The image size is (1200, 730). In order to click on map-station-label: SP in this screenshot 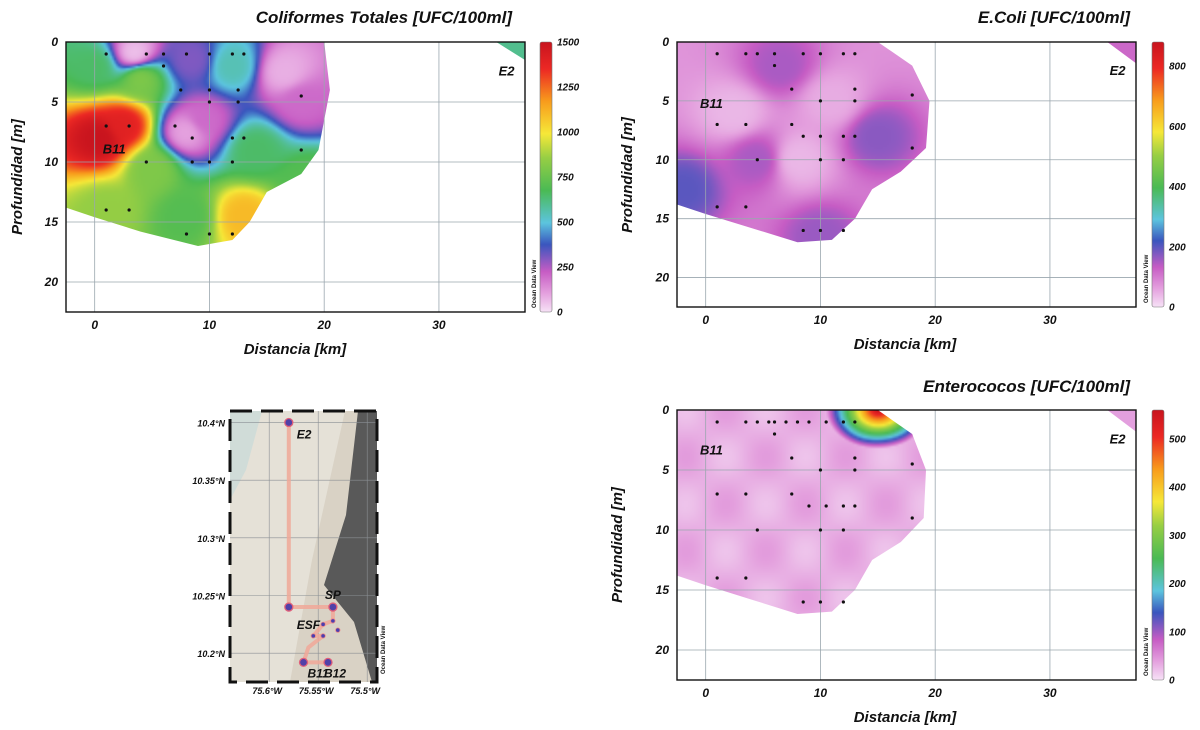, I will do `click(333, 595)`.